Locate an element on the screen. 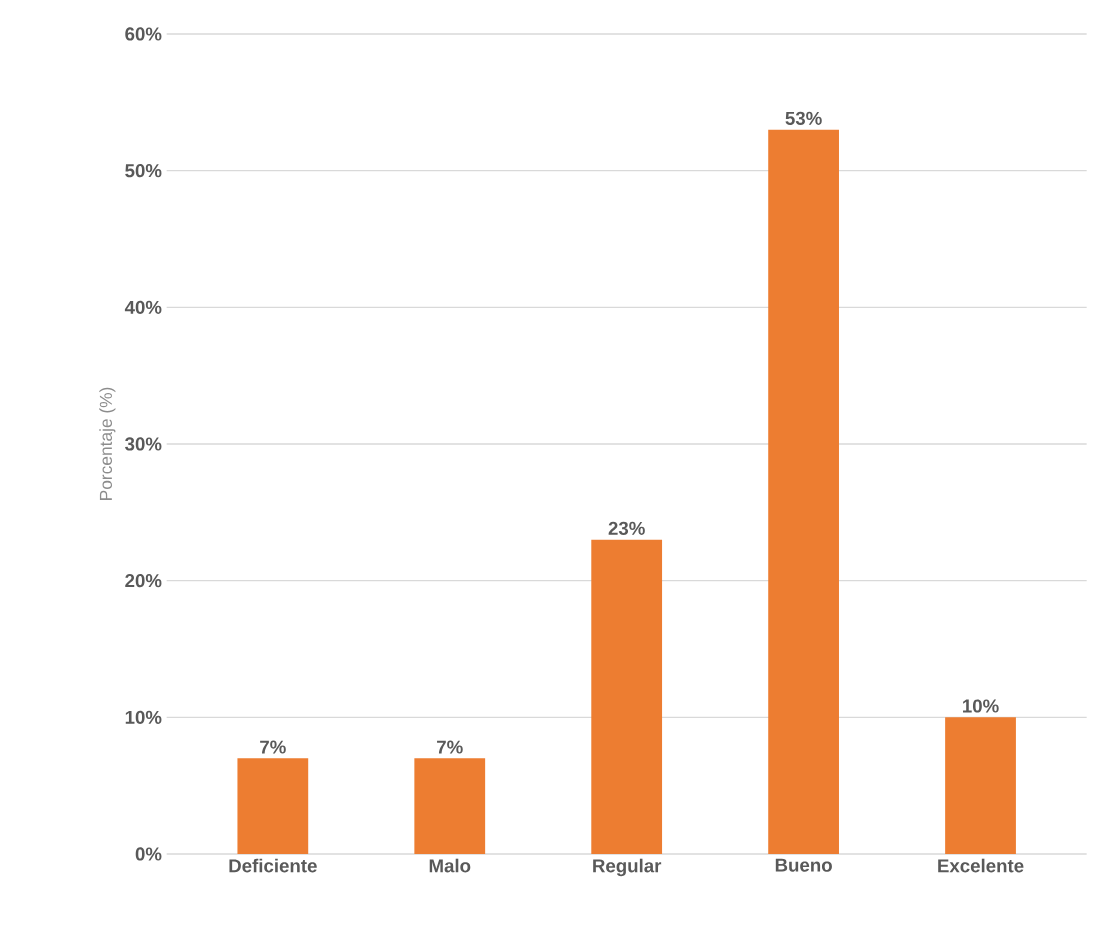 This screenshot has width=1112, height=934. x-tick-label: Excelente is located at coordinates (981, 865).